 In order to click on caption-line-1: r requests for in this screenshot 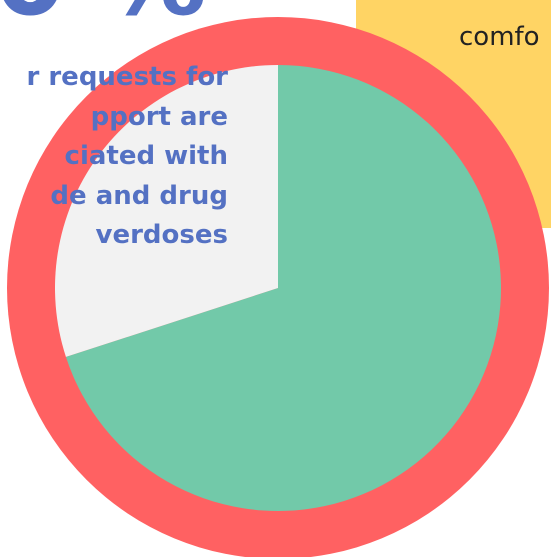, I will do `click(127, 77)`.